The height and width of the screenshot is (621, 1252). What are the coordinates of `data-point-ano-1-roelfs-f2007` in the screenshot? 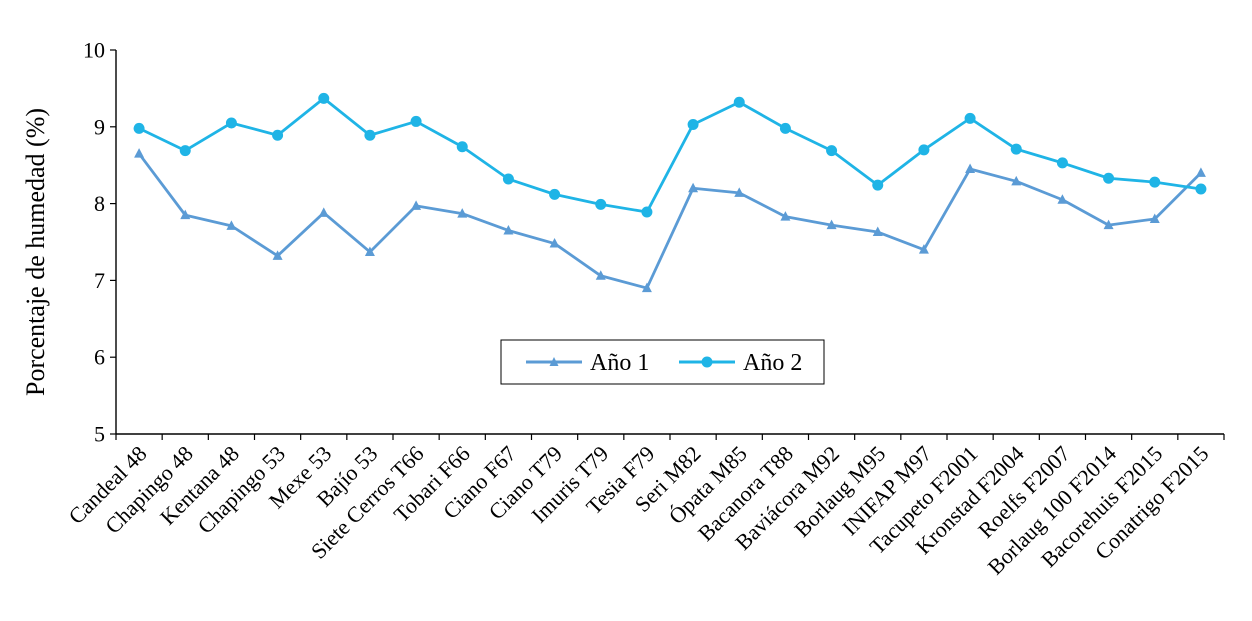 It's located at (1062, 199).